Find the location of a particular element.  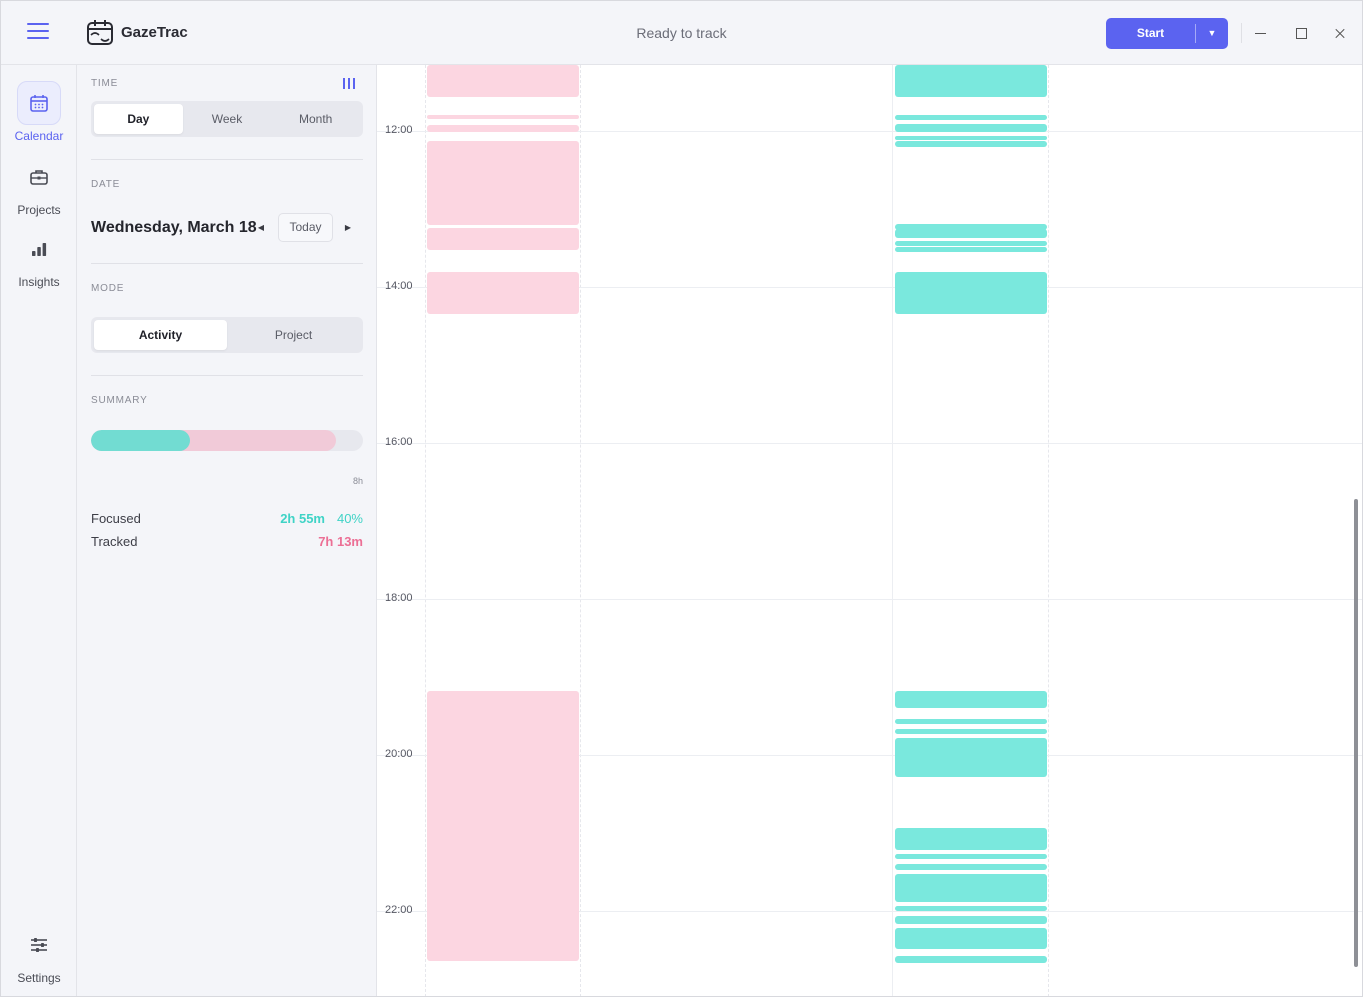

sliders-icon is located at coordinates (39, 945).